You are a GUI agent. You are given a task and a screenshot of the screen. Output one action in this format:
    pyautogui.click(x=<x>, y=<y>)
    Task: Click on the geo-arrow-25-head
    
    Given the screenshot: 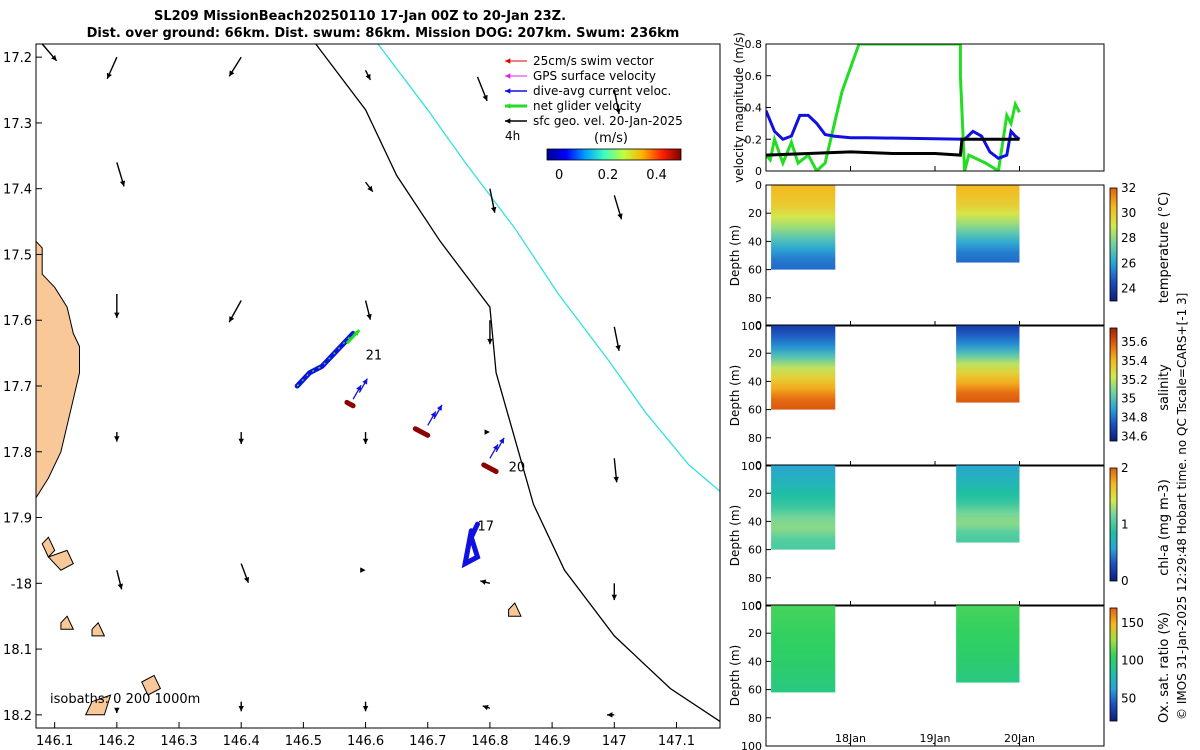 What is the action you would take?
    pyautogui.click(x=117, y=710)
    